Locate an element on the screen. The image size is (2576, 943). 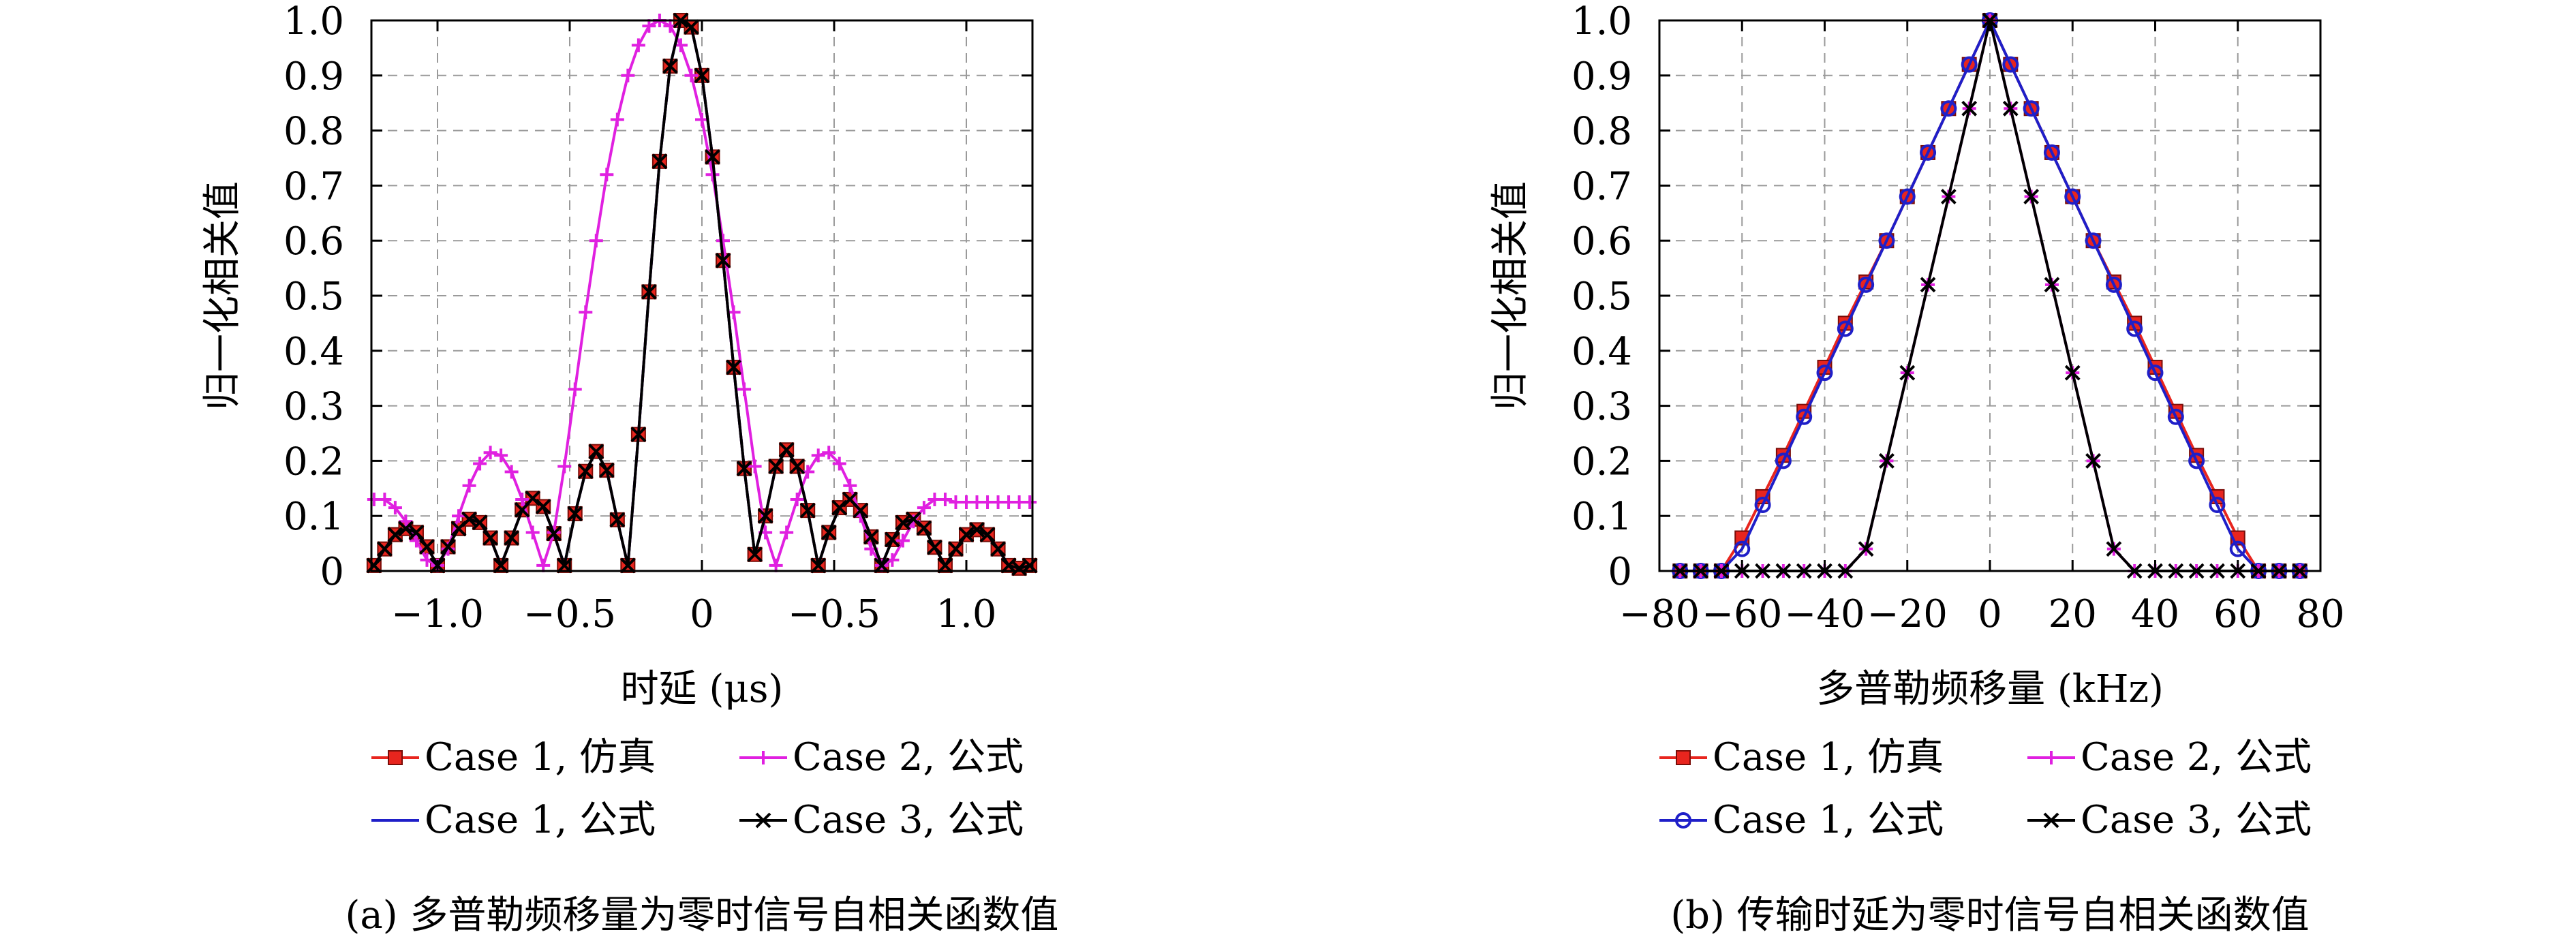
x-tick-label-2: 0 is located at coordinates (702, 614).